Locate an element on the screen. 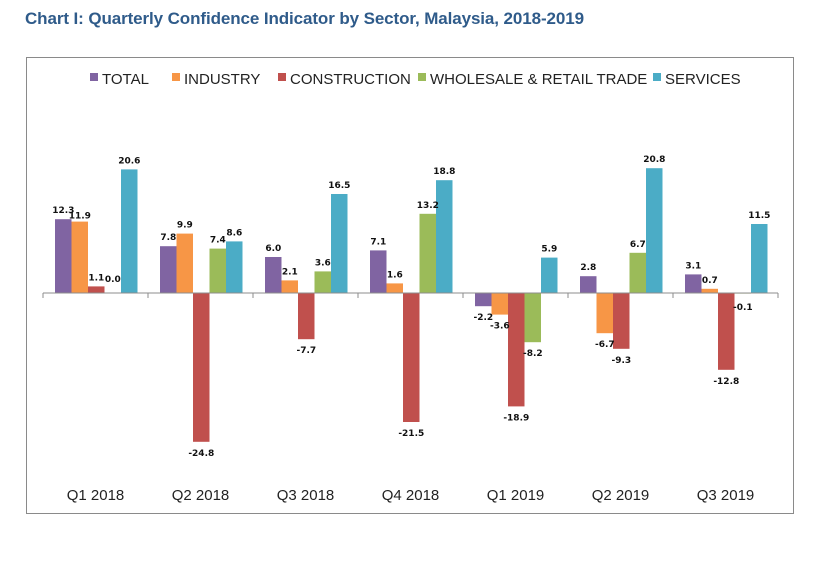 The width and height of the screenshot is (823, 565). data-label: 6.0 is located at coordinates (273, 249).